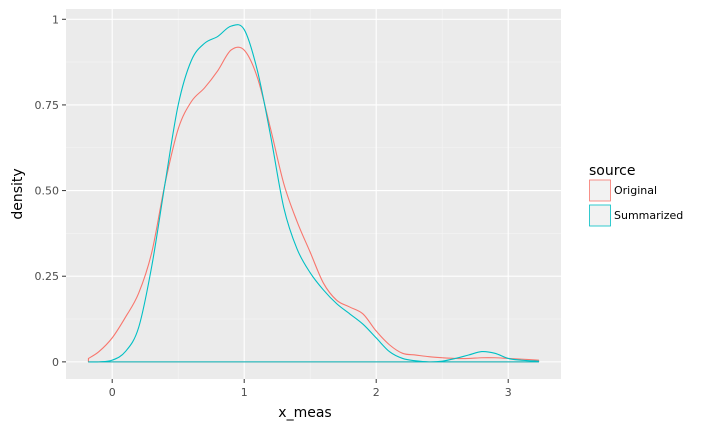 This screenshot has height=430, width=718. Describe the element at coordinates (55, 19) in the screenshot. I see `y-tick-label: 1` at that location.